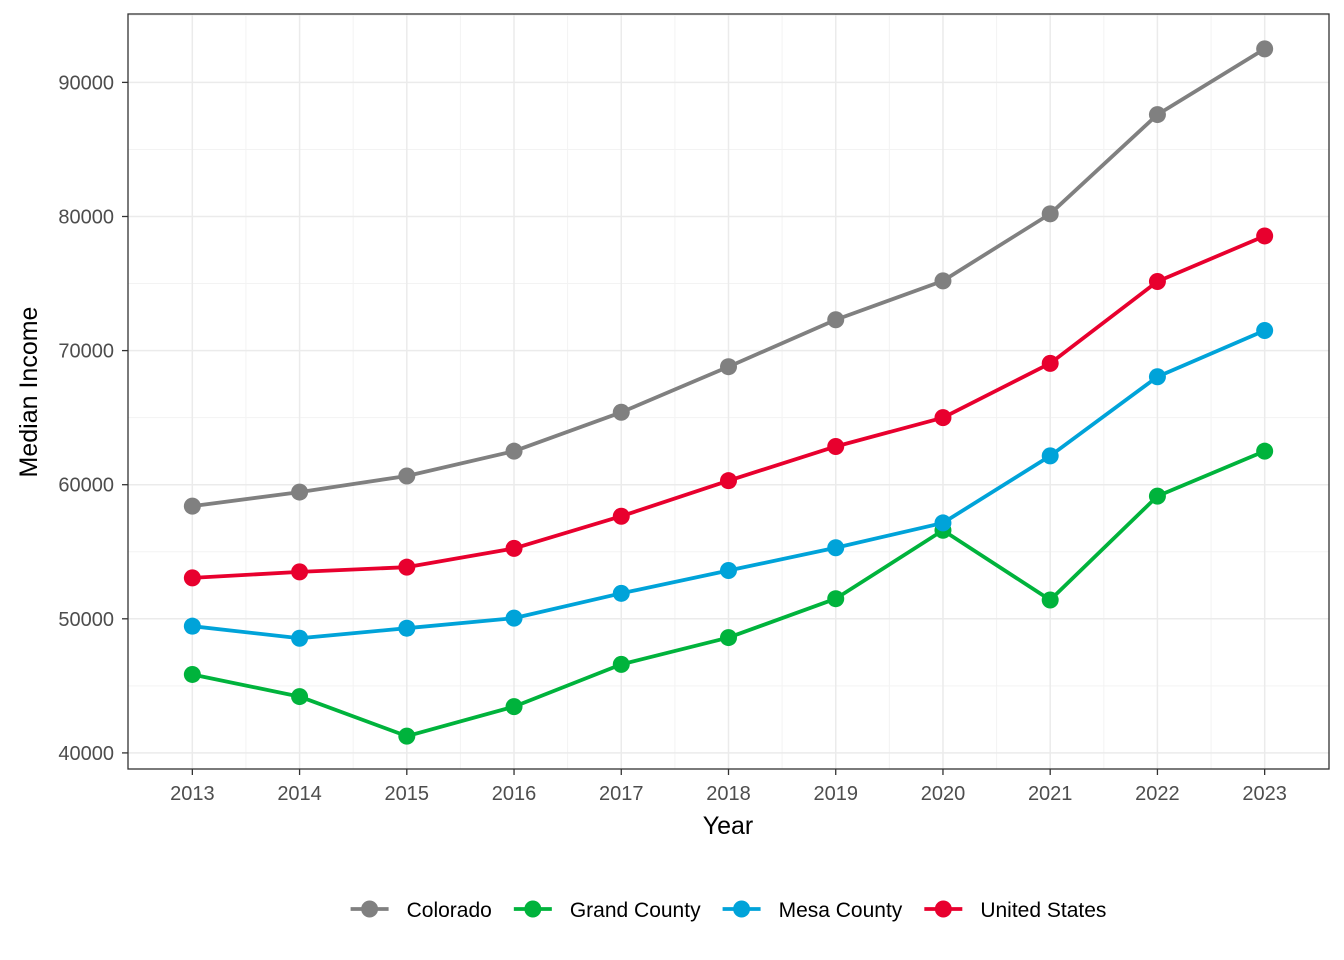  What do you see at coordinates (514, 794) in the screenshot?
I see `x-tick-label: 2016` at bounding box center [514, 794].